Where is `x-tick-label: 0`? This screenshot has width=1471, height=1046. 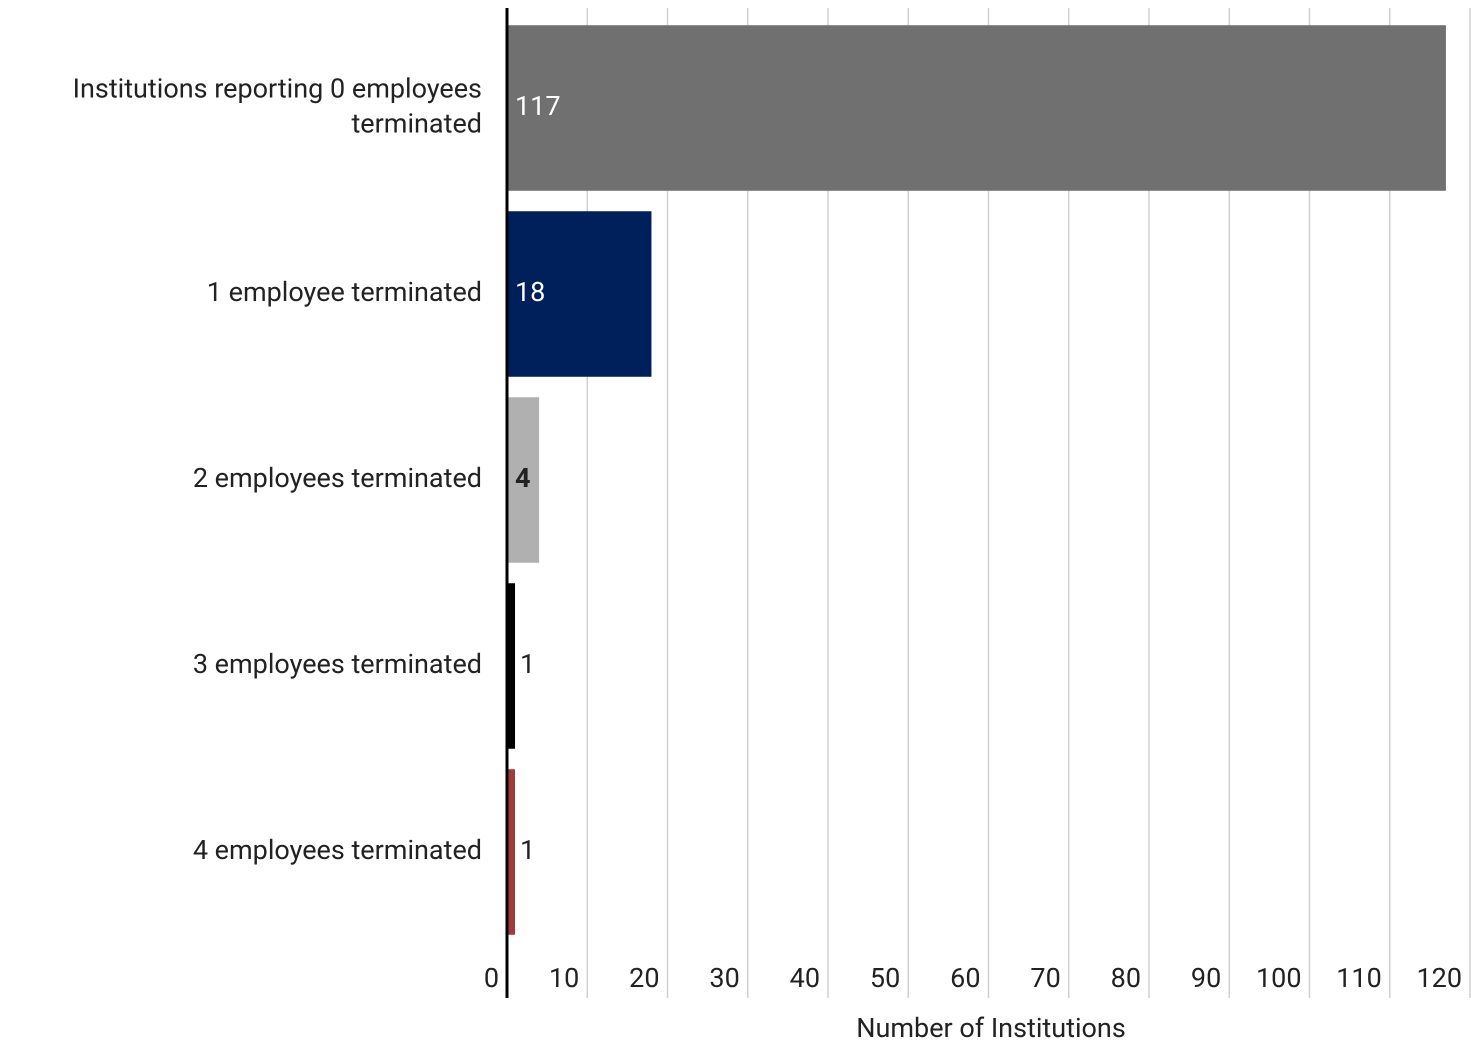
x-tick-label: 0 is located at coordinates (491, 978).